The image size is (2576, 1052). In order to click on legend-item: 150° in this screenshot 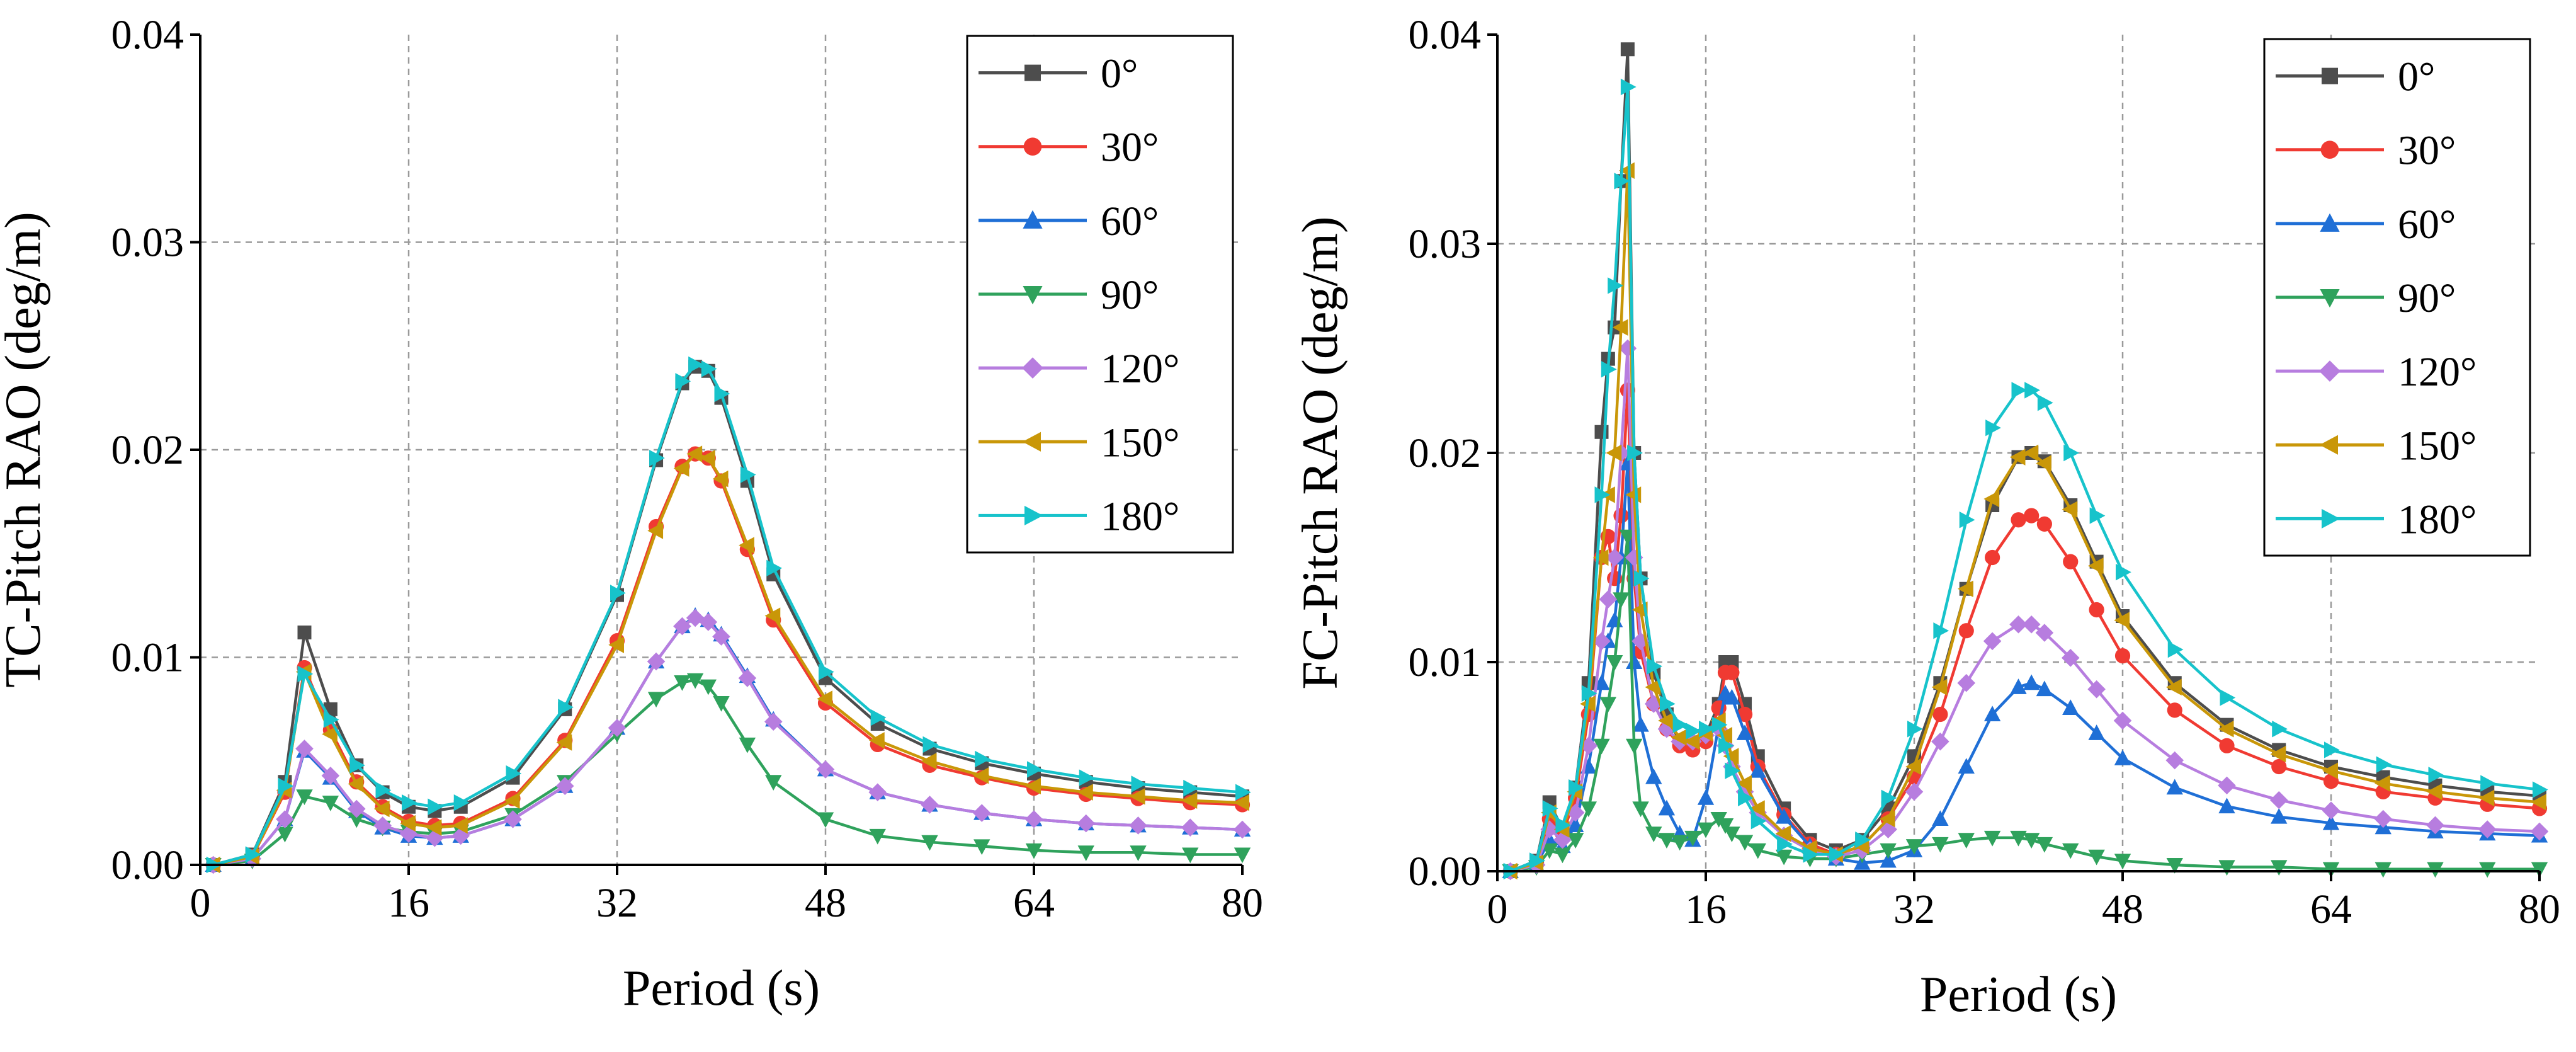, I will do `click(1079, 443)`.